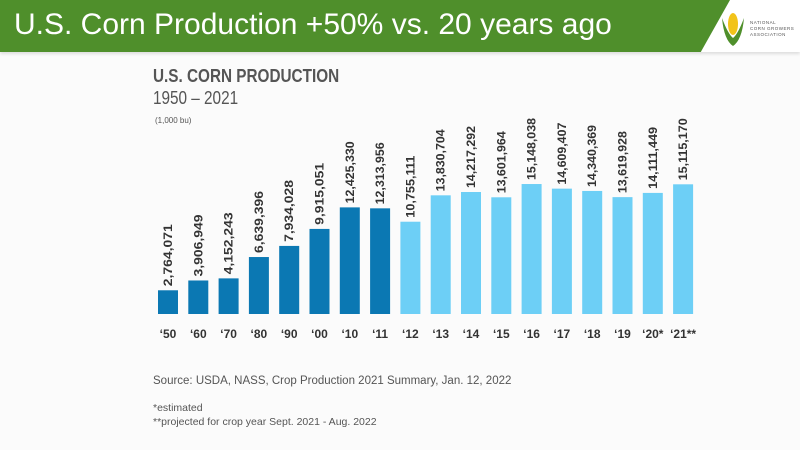  What do you see at coordinates (168, 334) in the screenshot?
I see `x-tick-label: ‘50` at bounding box center [168, 334].